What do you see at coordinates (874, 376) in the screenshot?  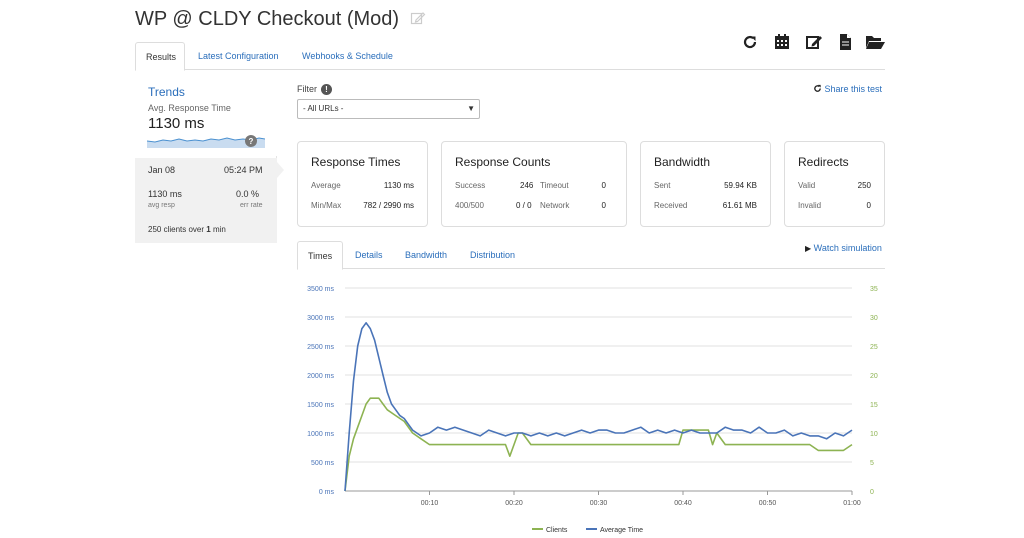 I see `y-right-tick-label: 20` at bounding box center [874, 376].